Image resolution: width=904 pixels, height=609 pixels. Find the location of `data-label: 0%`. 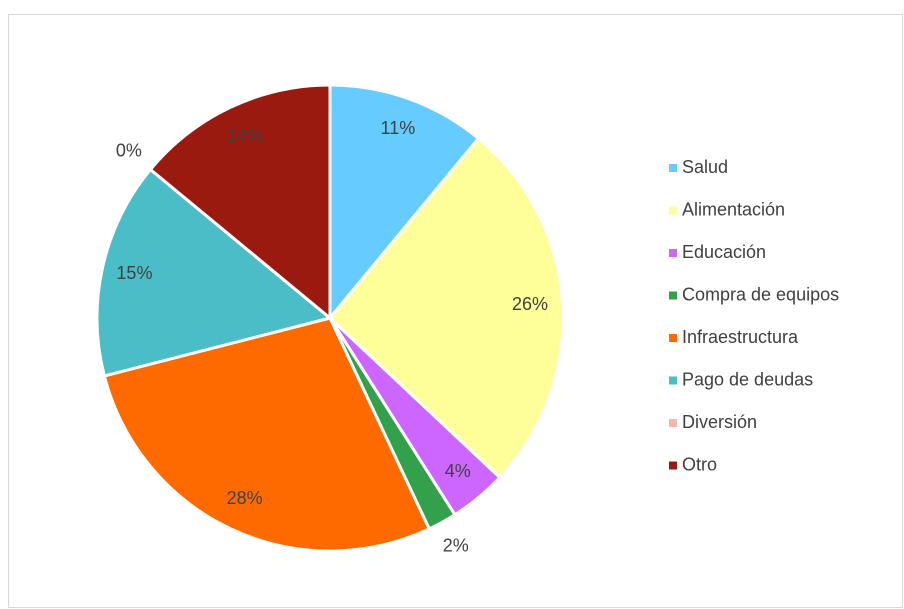

data-label: 0% is located at coordinates (129, 150).